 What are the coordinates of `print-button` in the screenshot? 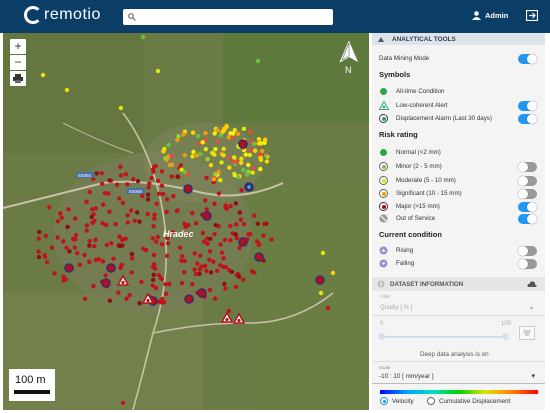 It's located at (18, 78).